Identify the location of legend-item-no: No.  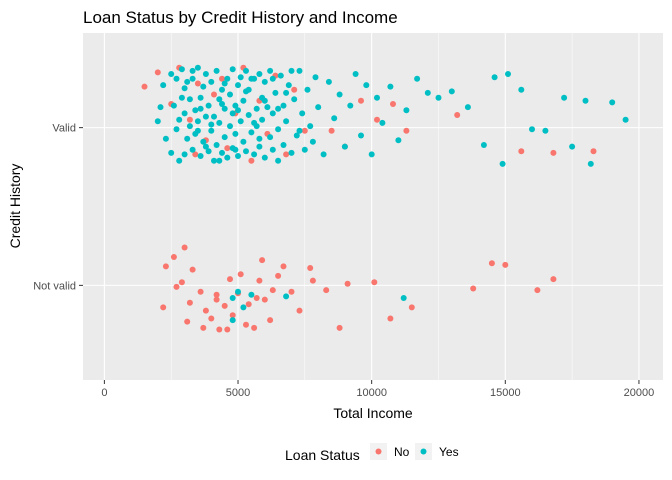
(390, 451).